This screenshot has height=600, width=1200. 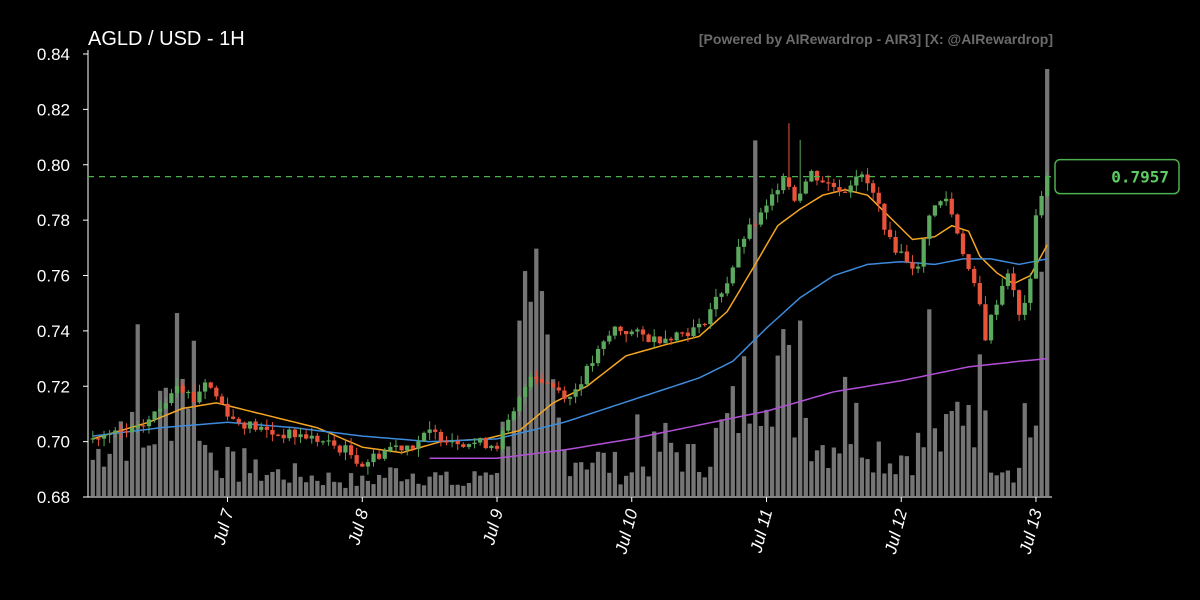 What do you see at coordinates (493, 527) in the screenshot?
I see `x-tick-label: Jul 9` at bounding box center [493, 527].